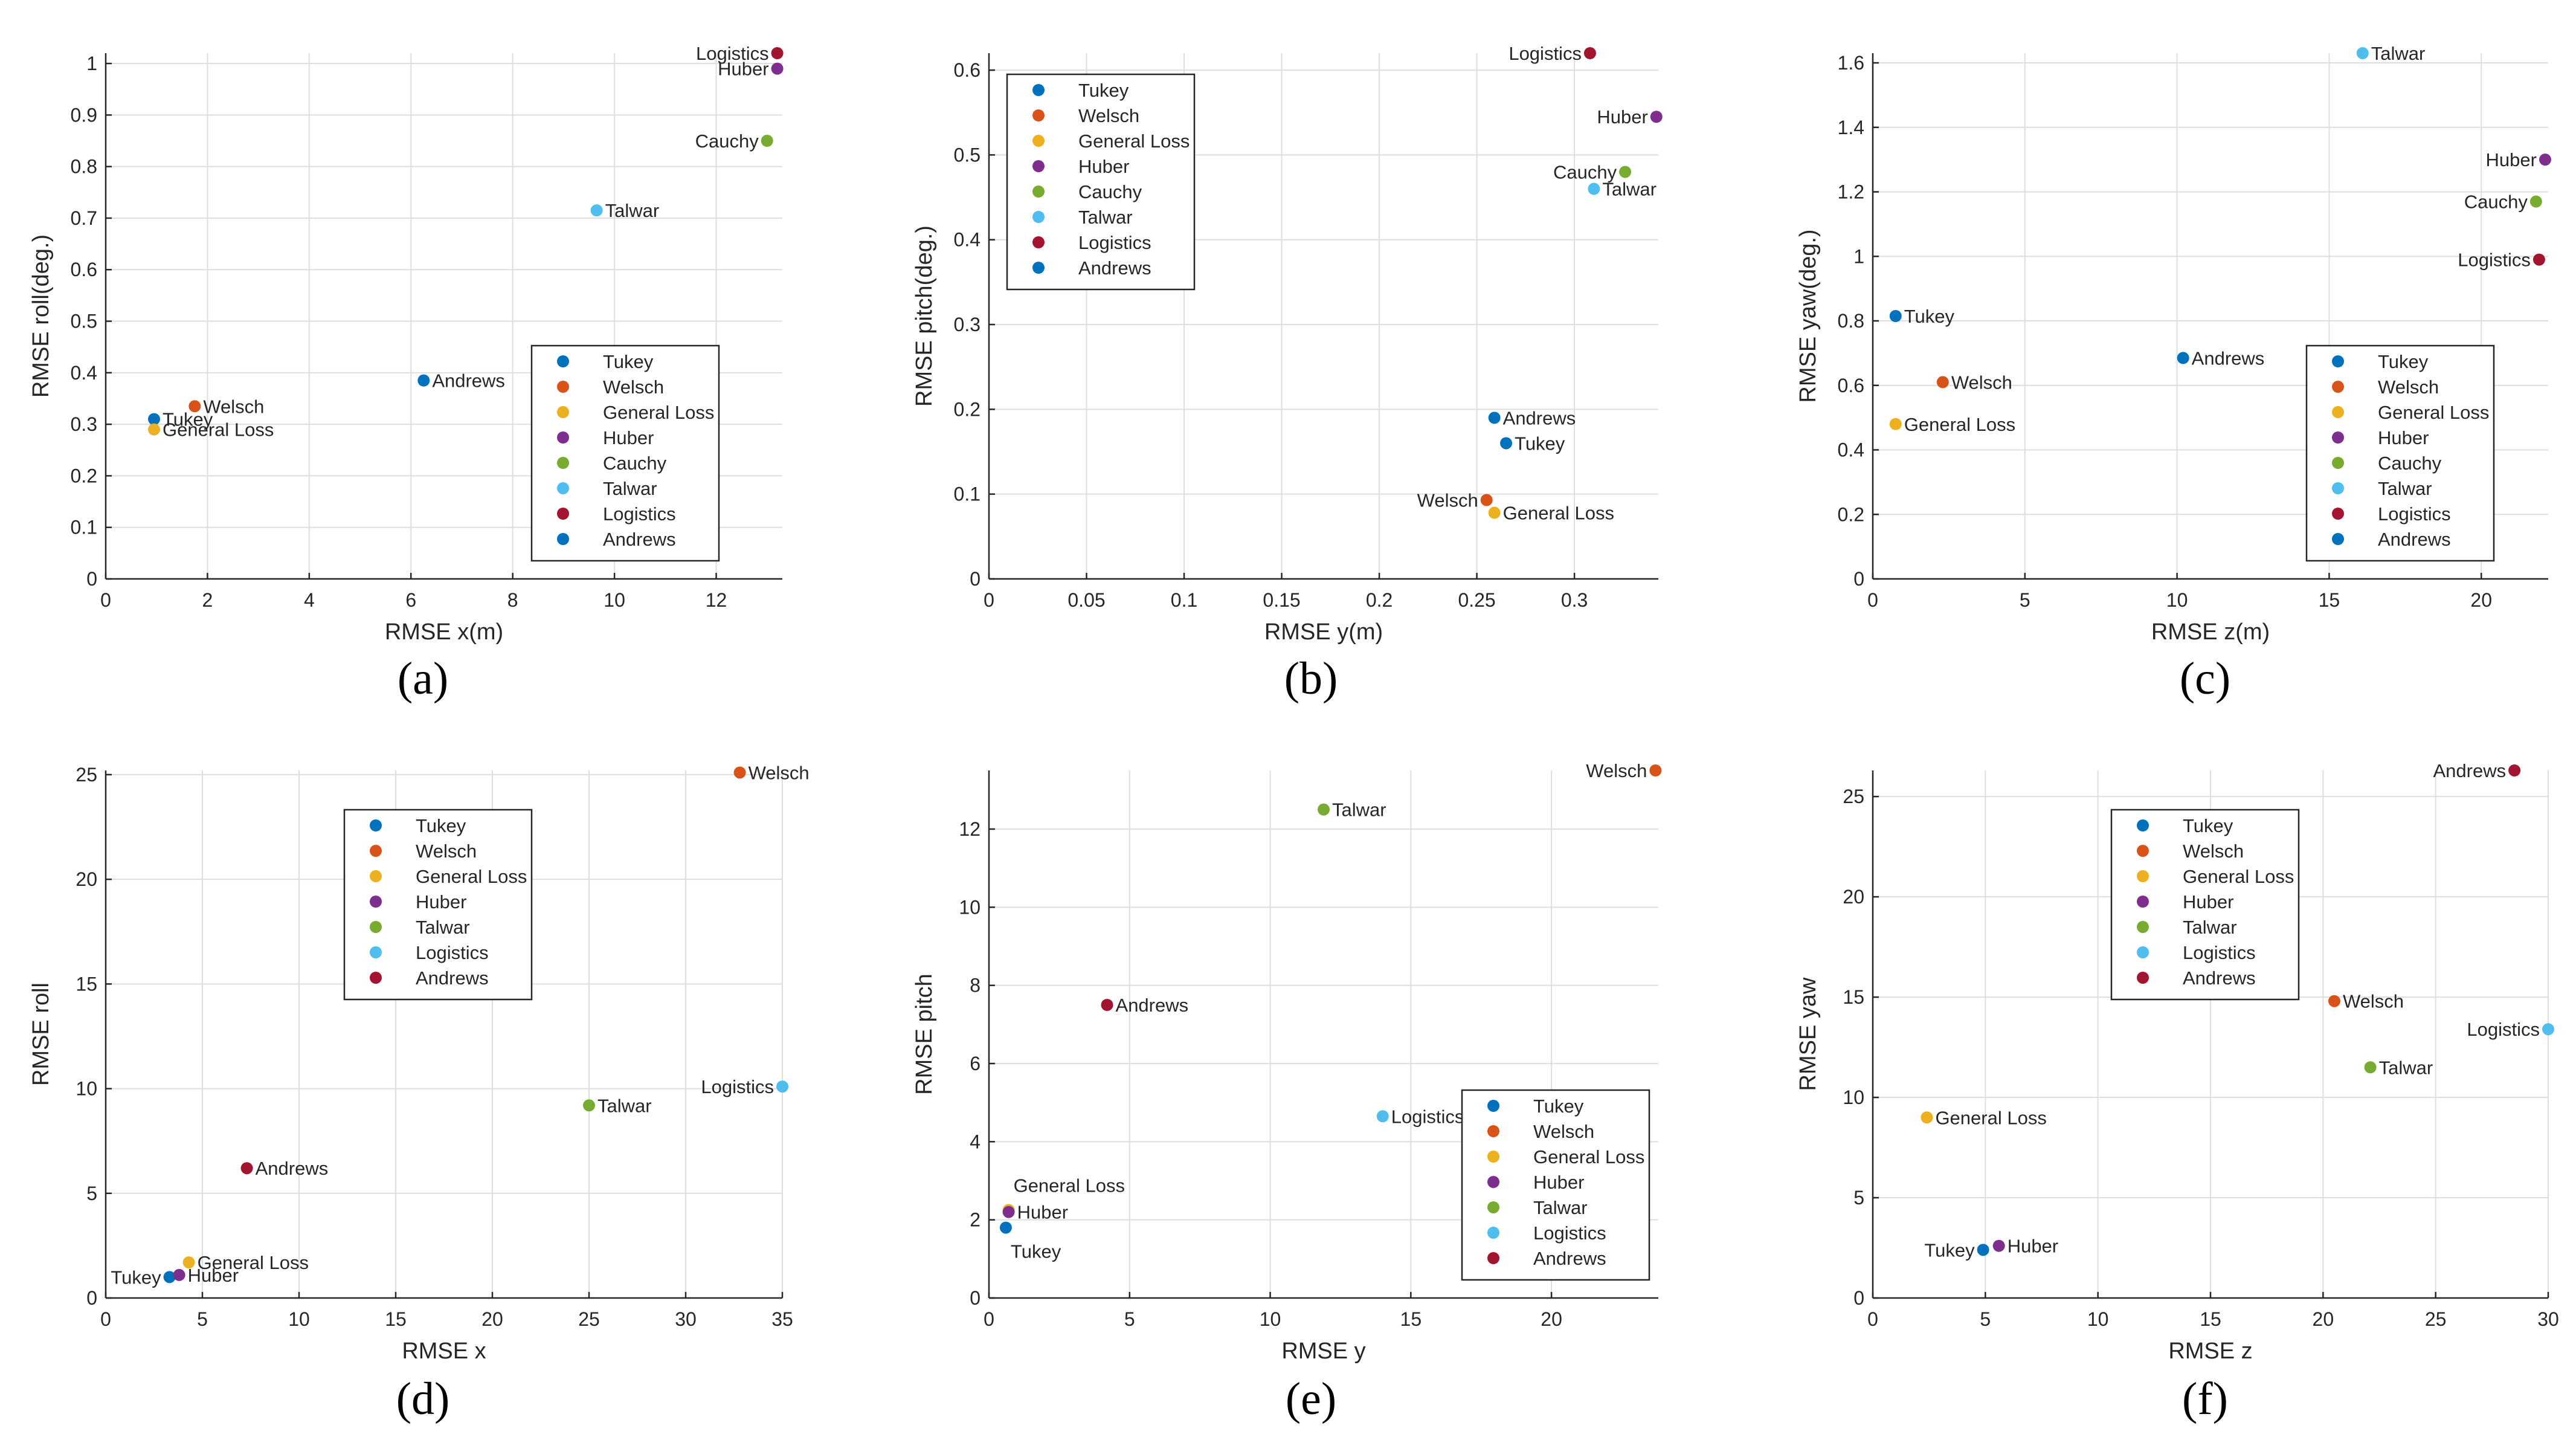 This screenshot has width=2576, height=1440. What do you see at coordinates (2211, 632) in the screenshot?
I see `x-axis-label: RMSE z(m)` at bounding box center [2211, 632].